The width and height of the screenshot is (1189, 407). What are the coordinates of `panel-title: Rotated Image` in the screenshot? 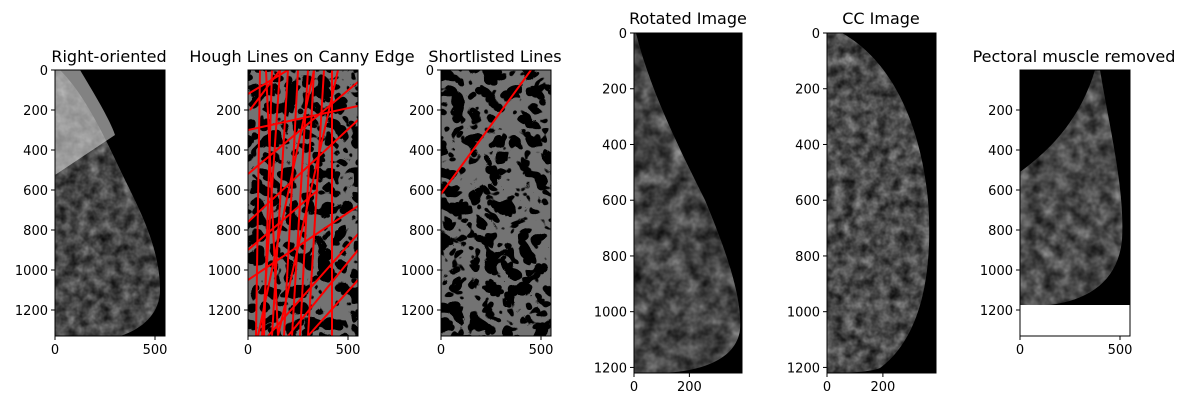 It's located at (688, 18).